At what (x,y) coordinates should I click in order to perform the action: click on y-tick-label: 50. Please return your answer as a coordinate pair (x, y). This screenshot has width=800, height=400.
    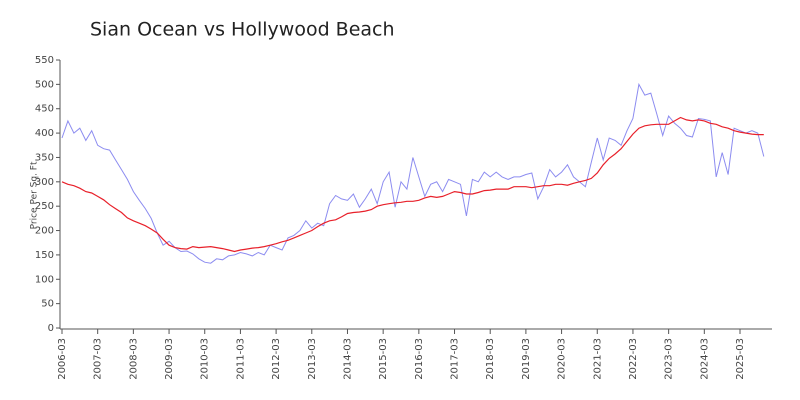
    Looking at the image, I should click on (47, 304).